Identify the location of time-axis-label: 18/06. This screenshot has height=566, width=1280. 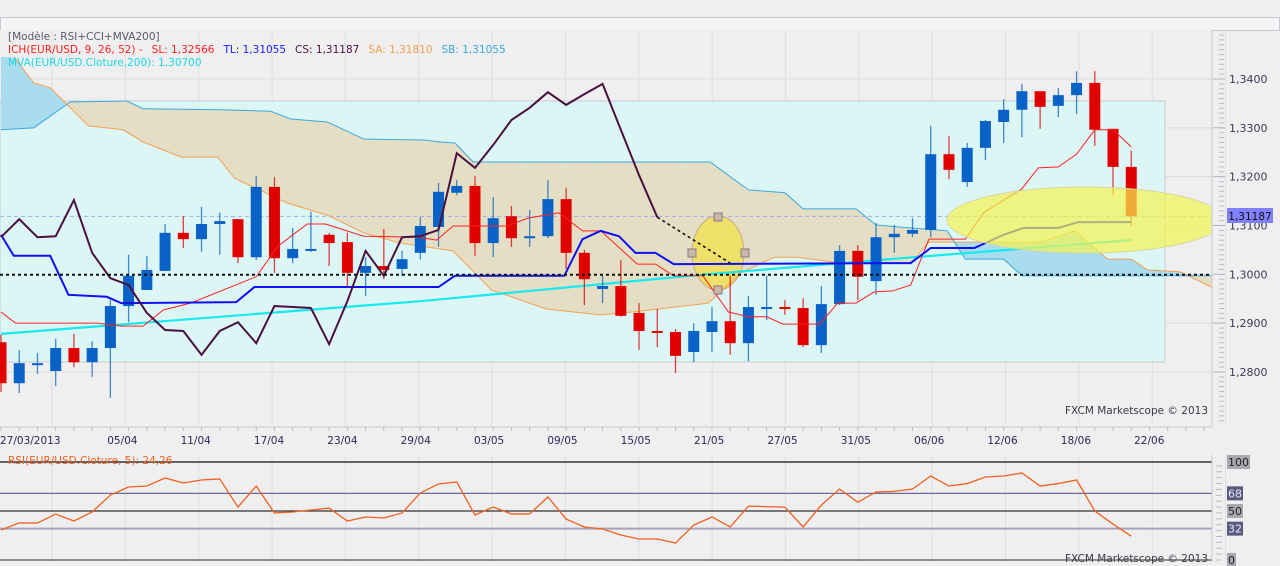
(1076, 441).